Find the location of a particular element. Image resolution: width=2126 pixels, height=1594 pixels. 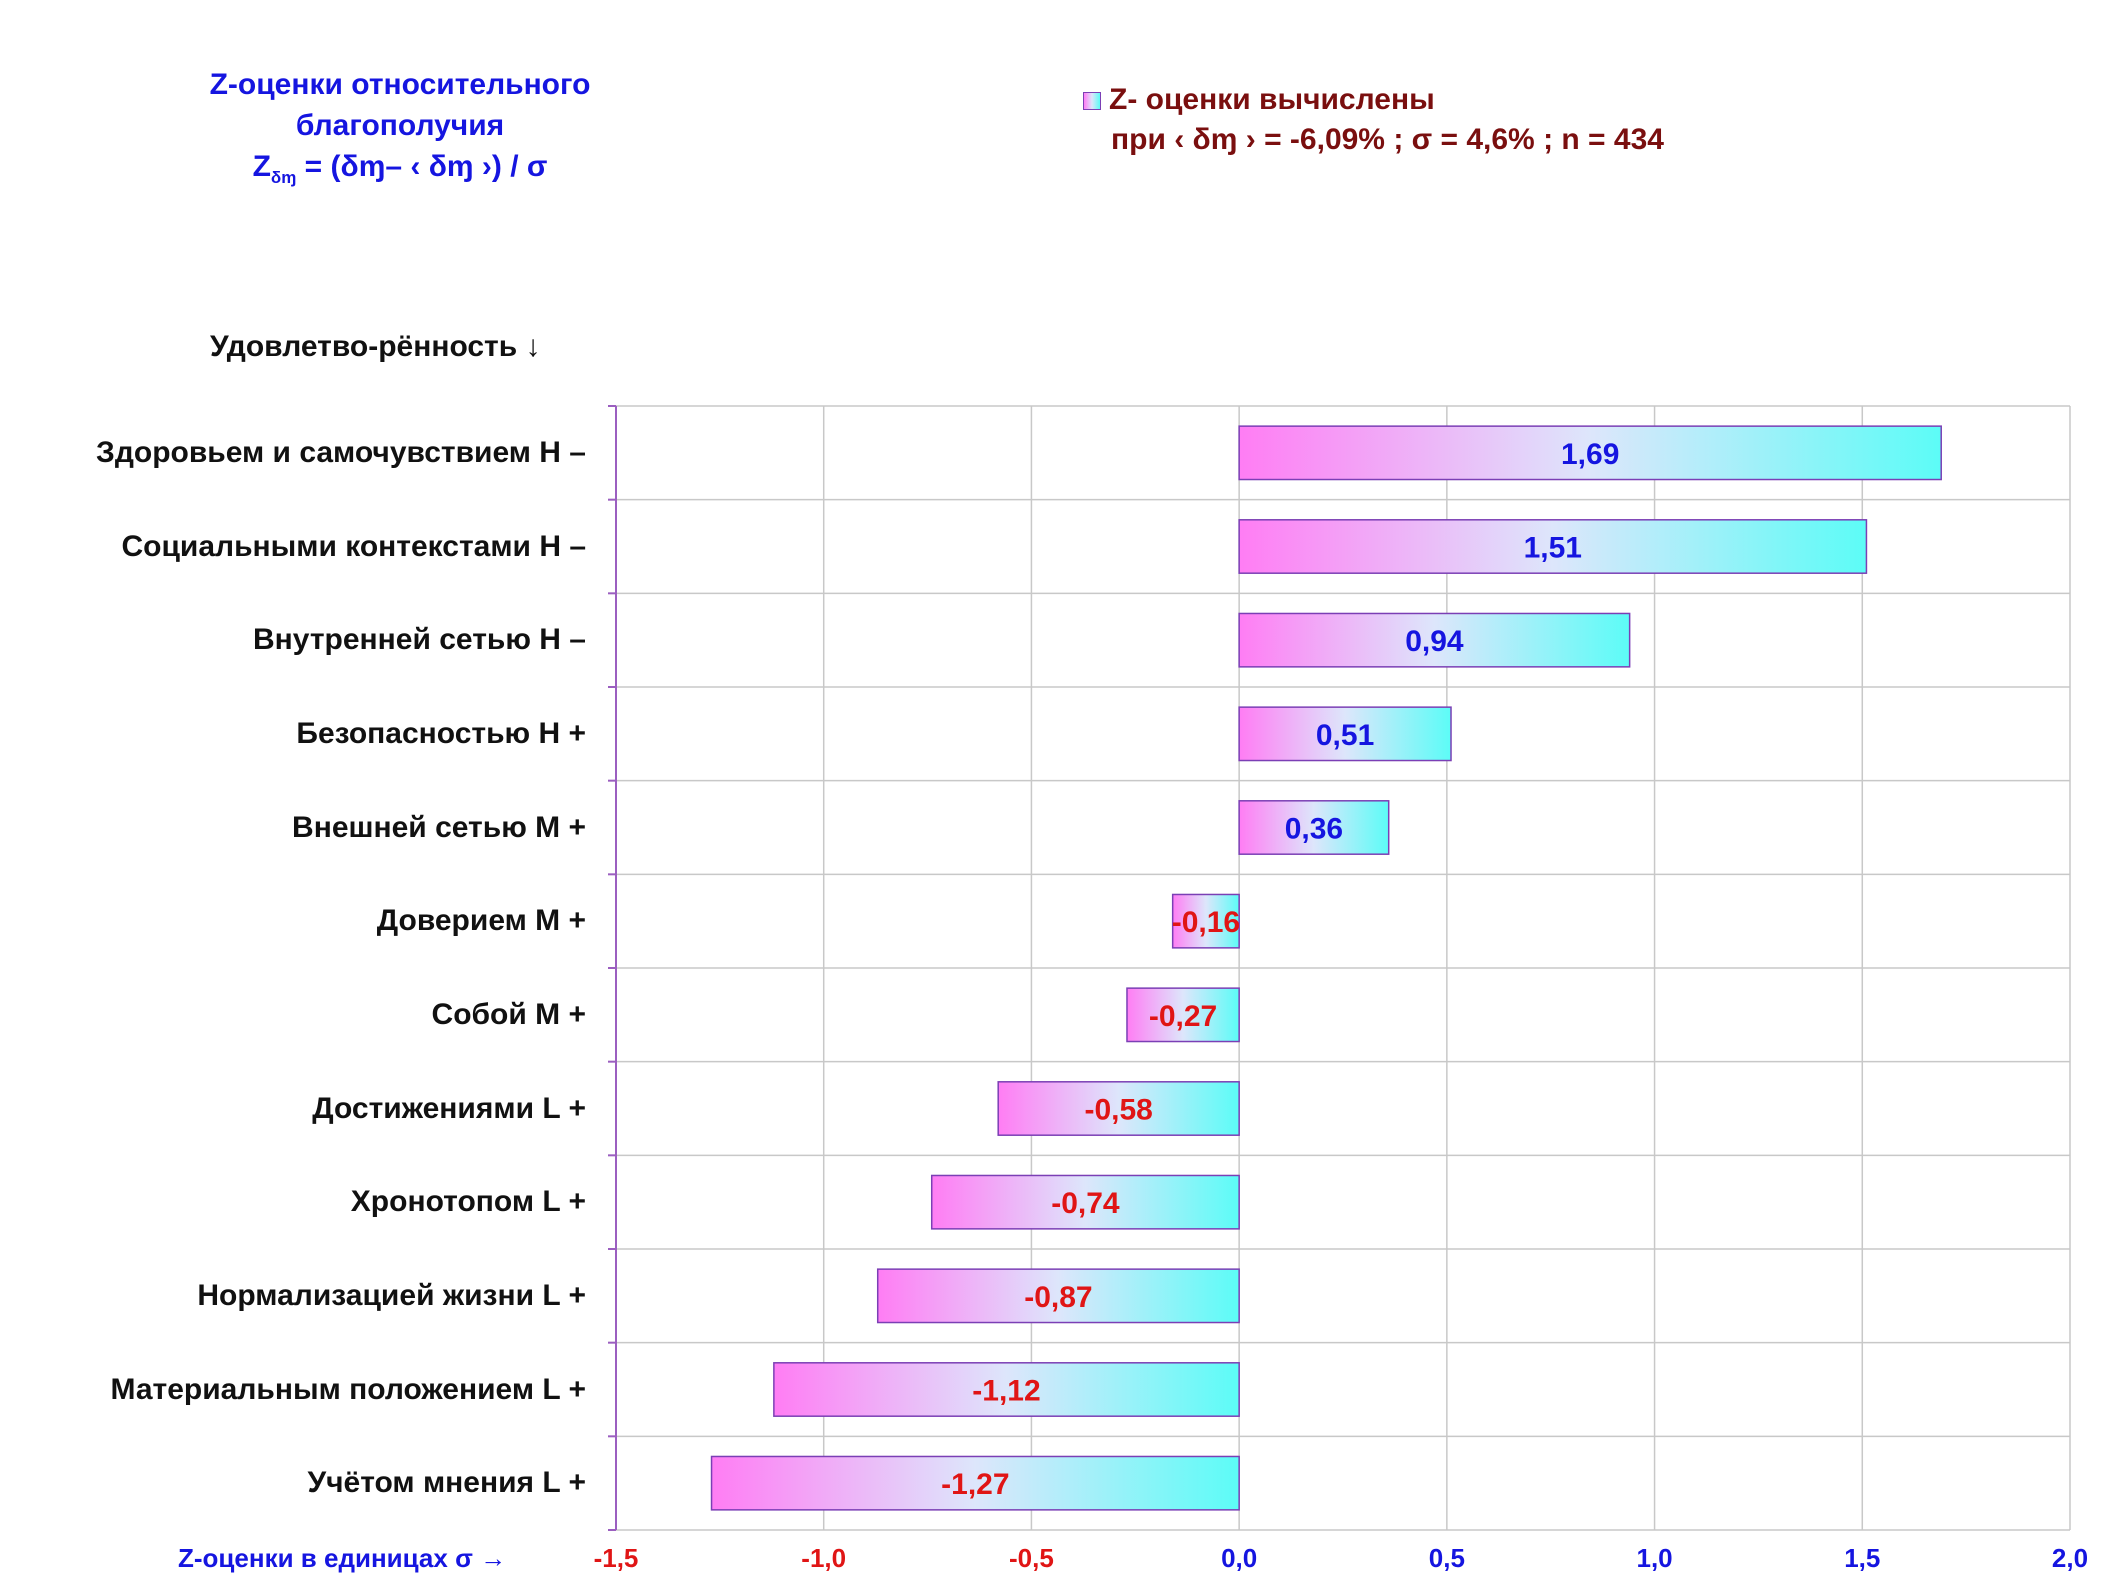

category-label: Нормализацией жизни L + is located at coordinates (391, 1295).